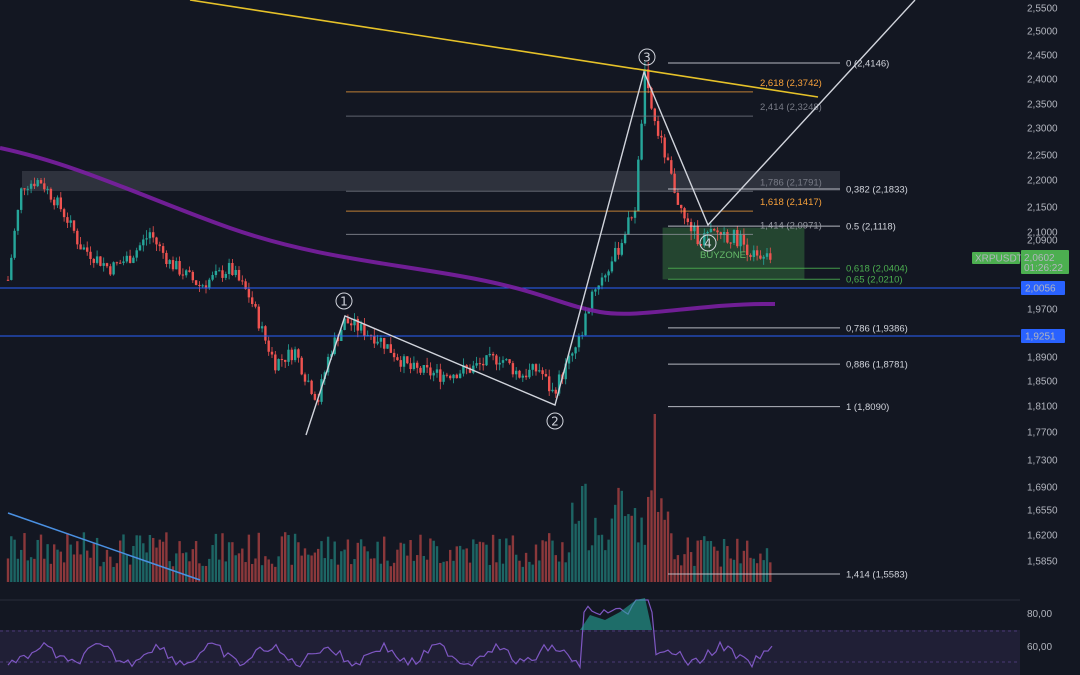  Describe the element at coordinates (996, 258) in the screenshot. I see `symbol-badge` at that location.